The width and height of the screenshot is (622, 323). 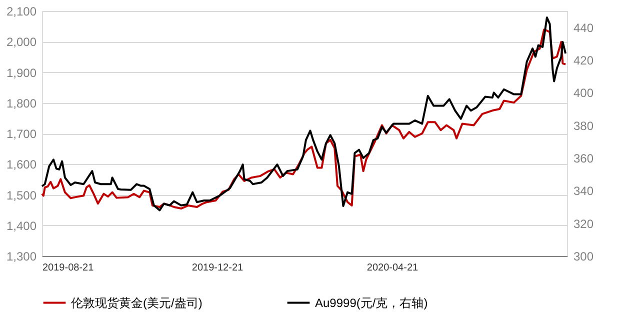 What do you see at coordinates (21, 73) in the screenshot?
I see `y-tick-label: 1,900` at bounding box center [21, 73].